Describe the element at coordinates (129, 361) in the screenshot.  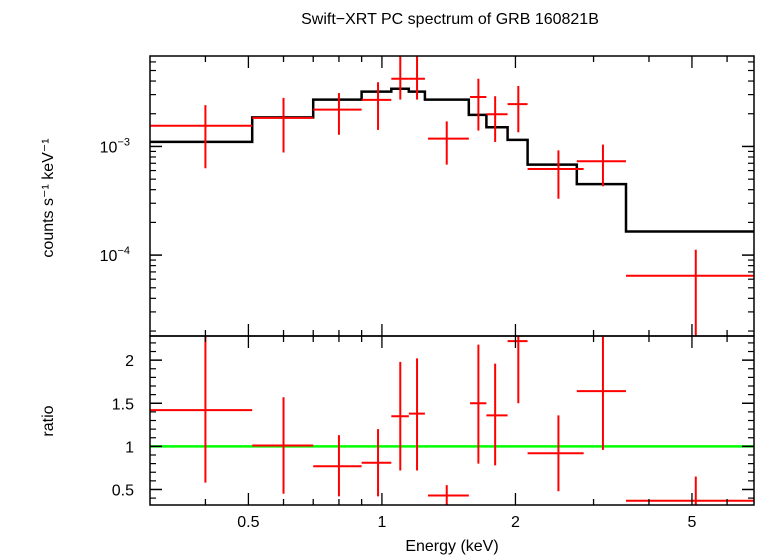
I see `bottom-y-tick-label: 2` at that location.